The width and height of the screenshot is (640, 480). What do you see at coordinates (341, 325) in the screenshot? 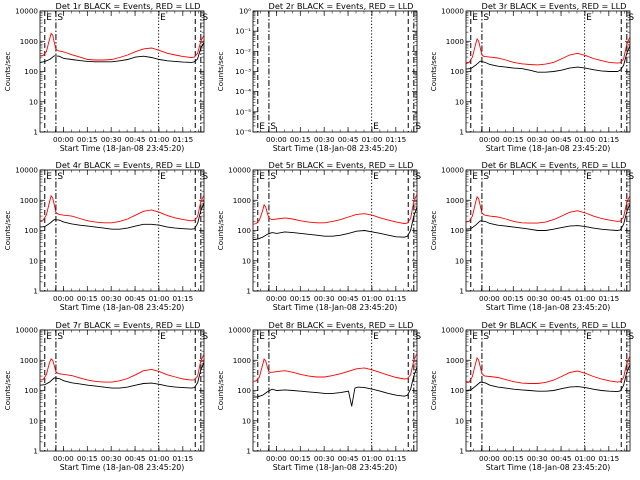
I see `panel-title: Det 8r BLACK = Events, RED = LLD` at bounding box center [341, 325].